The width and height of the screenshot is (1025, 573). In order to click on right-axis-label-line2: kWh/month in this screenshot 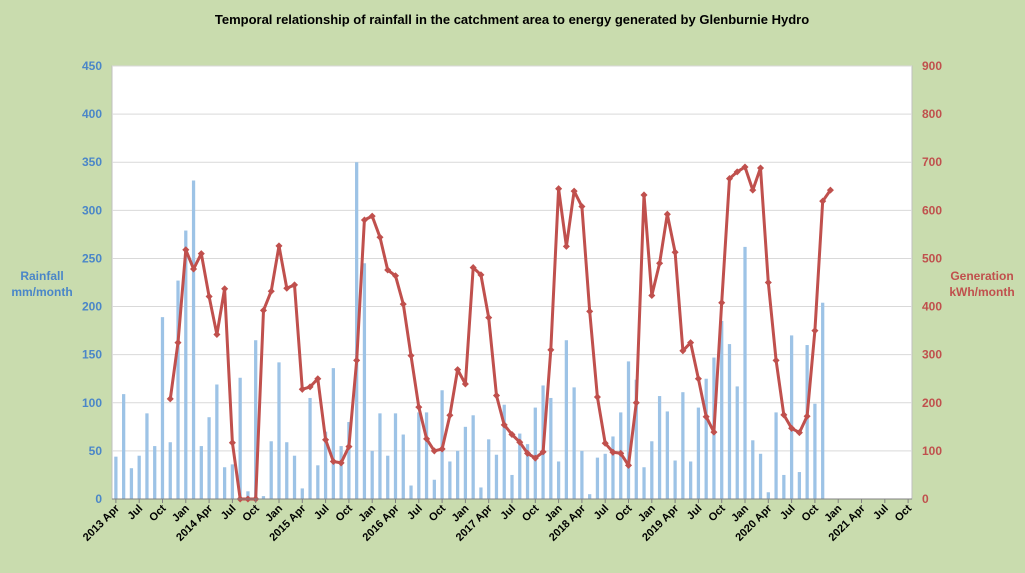, I will do `click(981, 292)`.